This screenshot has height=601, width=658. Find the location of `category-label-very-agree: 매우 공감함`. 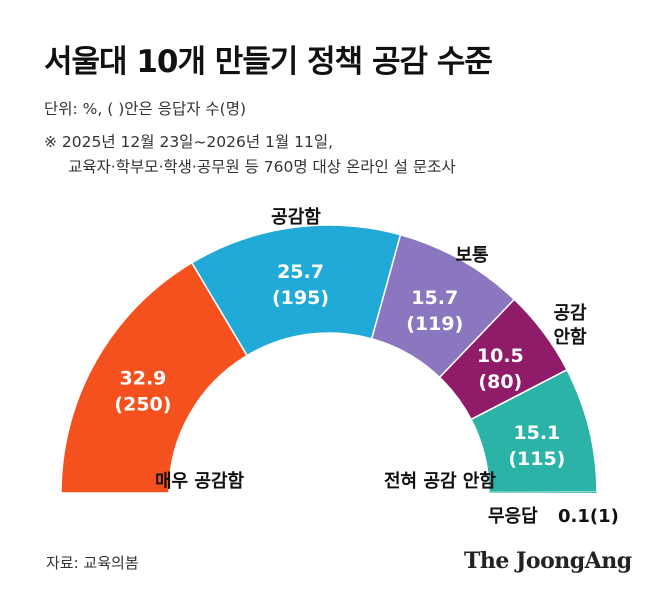

category-label-very-agree: 매우 공감함 is located at coordinates (200, 481).